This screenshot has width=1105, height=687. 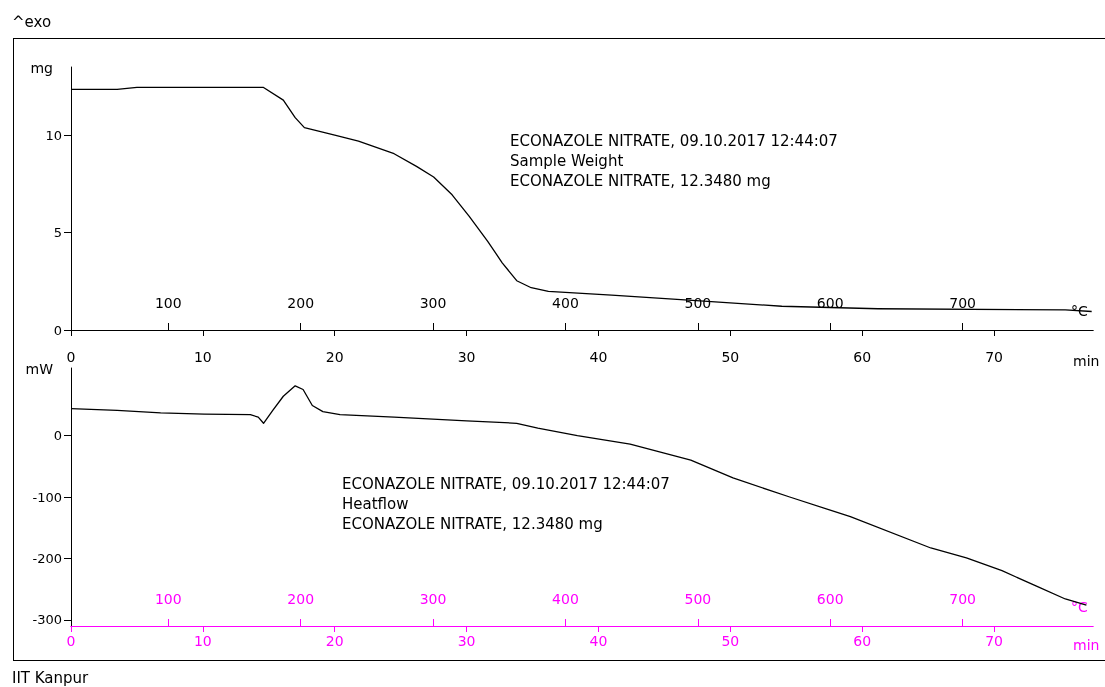 I want to click on y-tick-label: 5, so click(x=57, y=233).